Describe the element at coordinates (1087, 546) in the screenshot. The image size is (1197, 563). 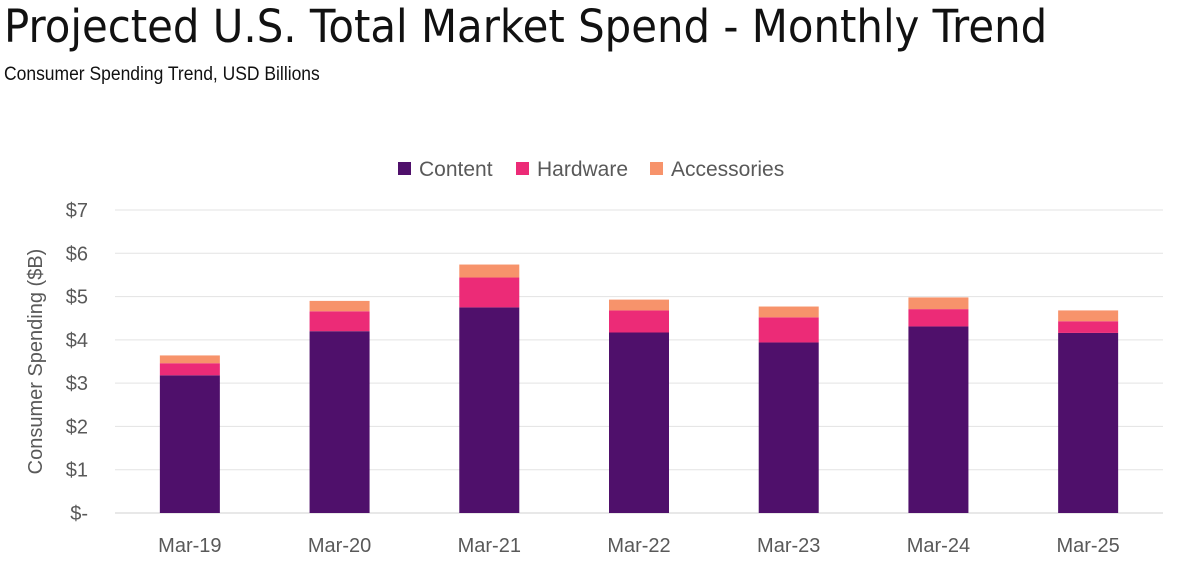
I see `x-tick-label: Mar-25` at that location.